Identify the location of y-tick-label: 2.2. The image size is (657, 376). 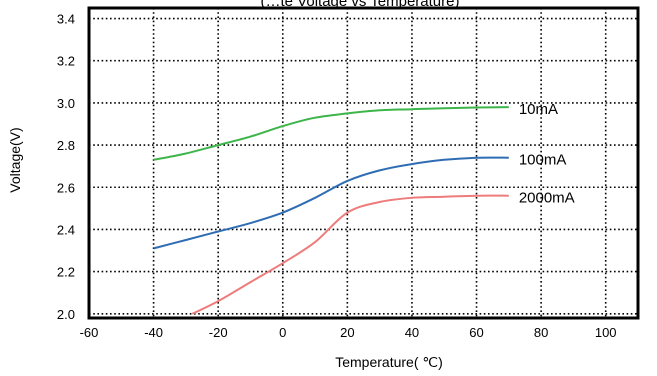
(66, 272).